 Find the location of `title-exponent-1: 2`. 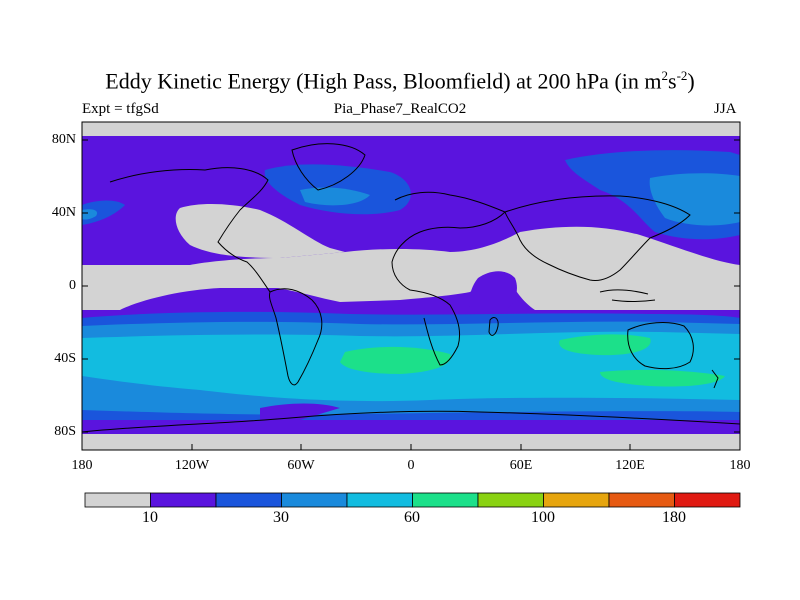

title-exponent-1: 2 is located at coordinates (665, 75).